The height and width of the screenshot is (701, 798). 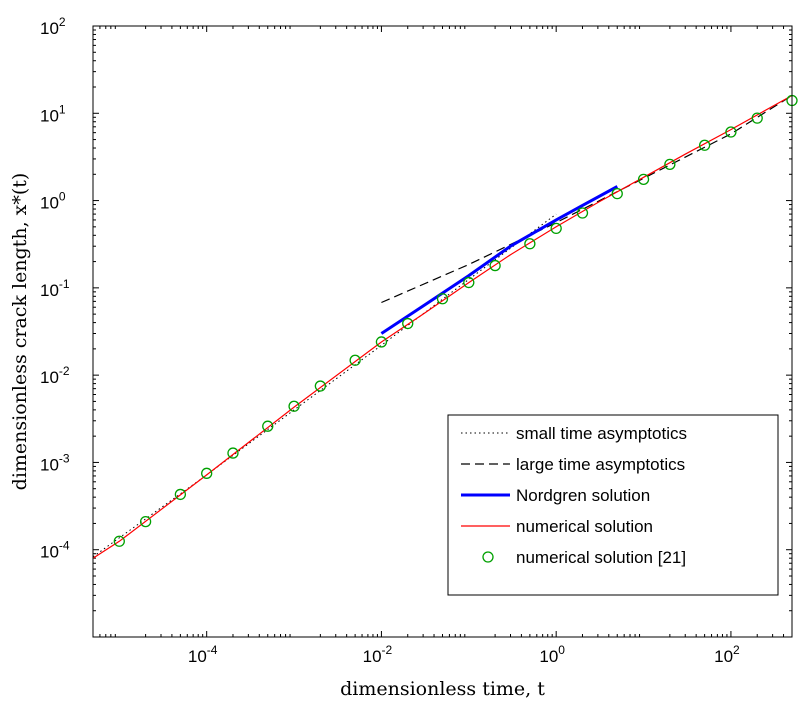 I want to click on legend-marker, so click(x=488, y=557).